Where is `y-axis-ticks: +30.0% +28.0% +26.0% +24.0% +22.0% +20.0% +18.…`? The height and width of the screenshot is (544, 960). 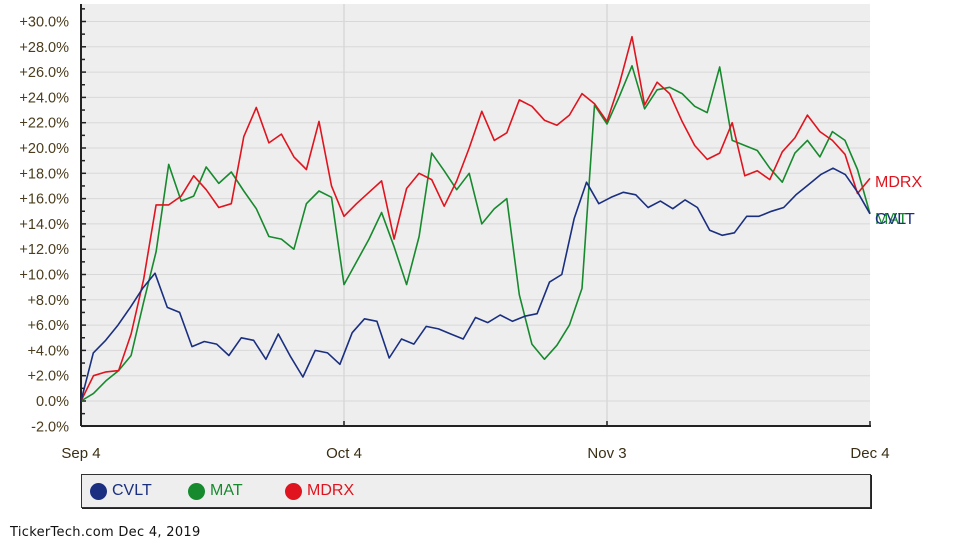 y-axis-ticks: +30.0% +28.0% +26.0% +24.0% +22.0% +20.0% +18.… is located at coordinates (44, 225).